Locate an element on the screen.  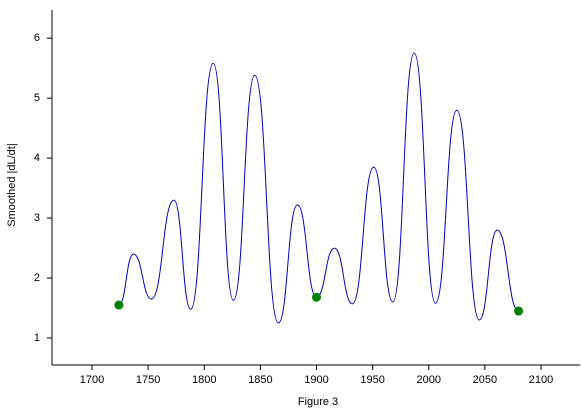
x-tick-label: 1800 is located at coordinates (204, 380).